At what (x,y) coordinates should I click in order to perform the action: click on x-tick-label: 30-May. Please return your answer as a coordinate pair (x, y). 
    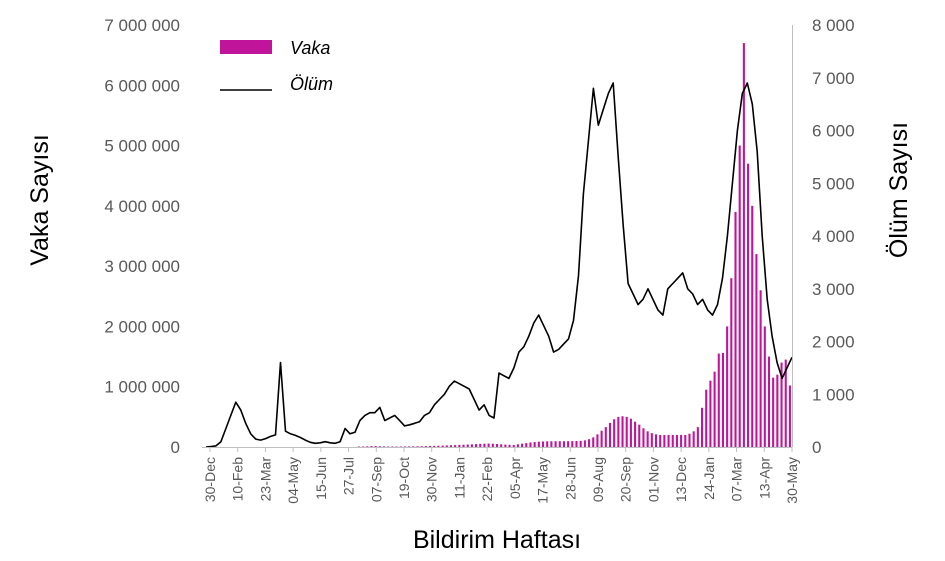
    Looking at the image, I should click on (792, 480).